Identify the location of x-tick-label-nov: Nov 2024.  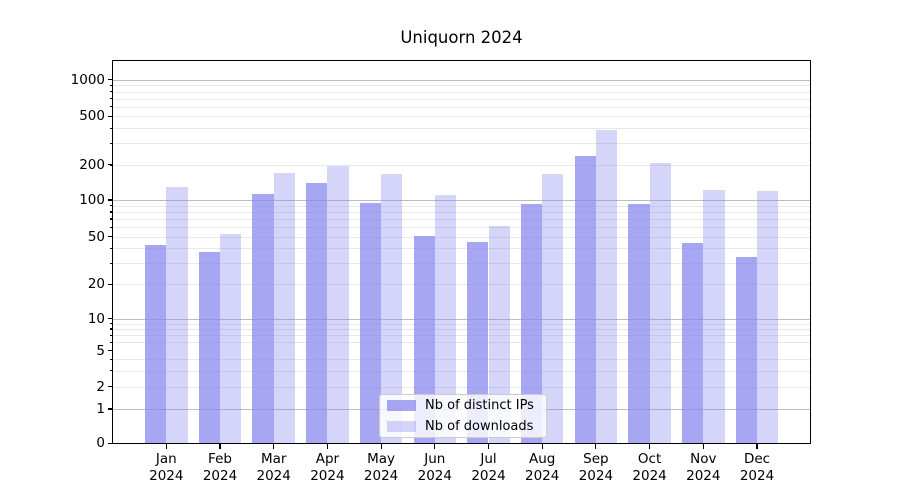
(703, 467).